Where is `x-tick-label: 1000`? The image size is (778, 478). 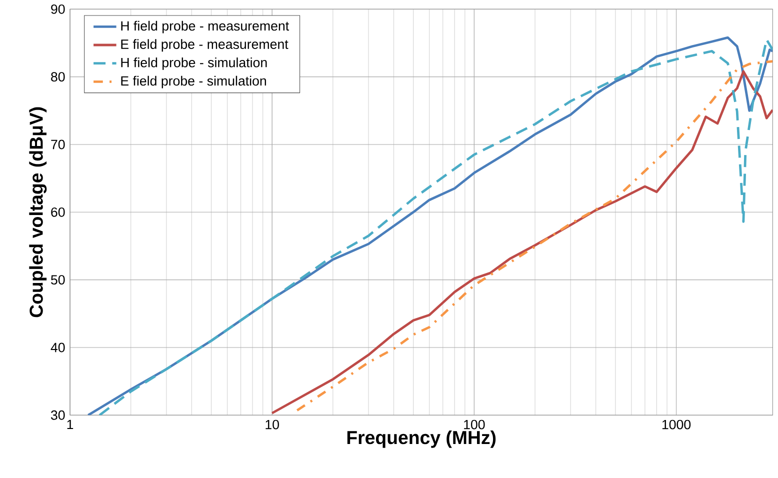 x-tick-label: 1000 is located at coordinates (676, 425).